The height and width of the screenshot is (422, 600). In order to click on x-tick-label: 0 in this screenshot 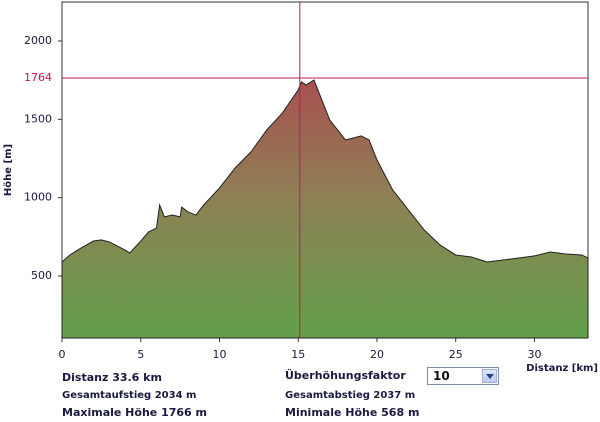, I will do `click(62, 354)`.